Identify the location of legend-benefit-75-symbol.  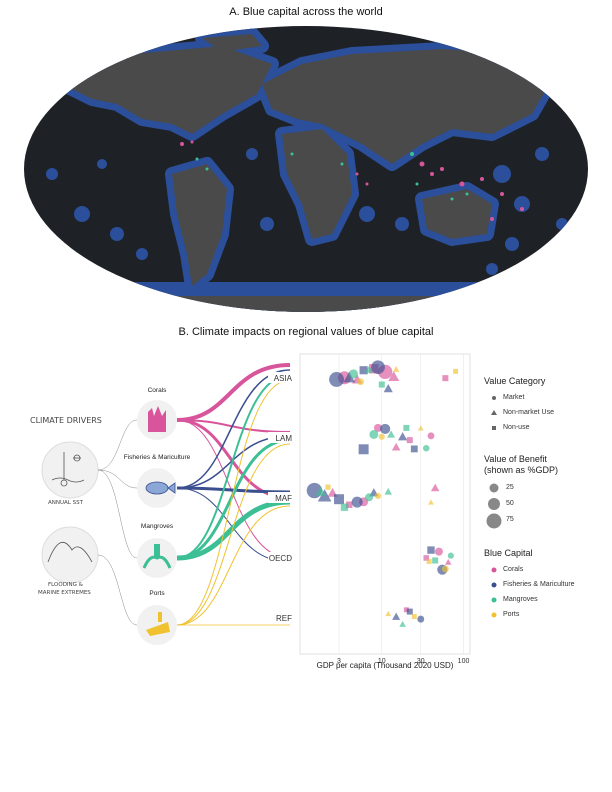
(494, 521).